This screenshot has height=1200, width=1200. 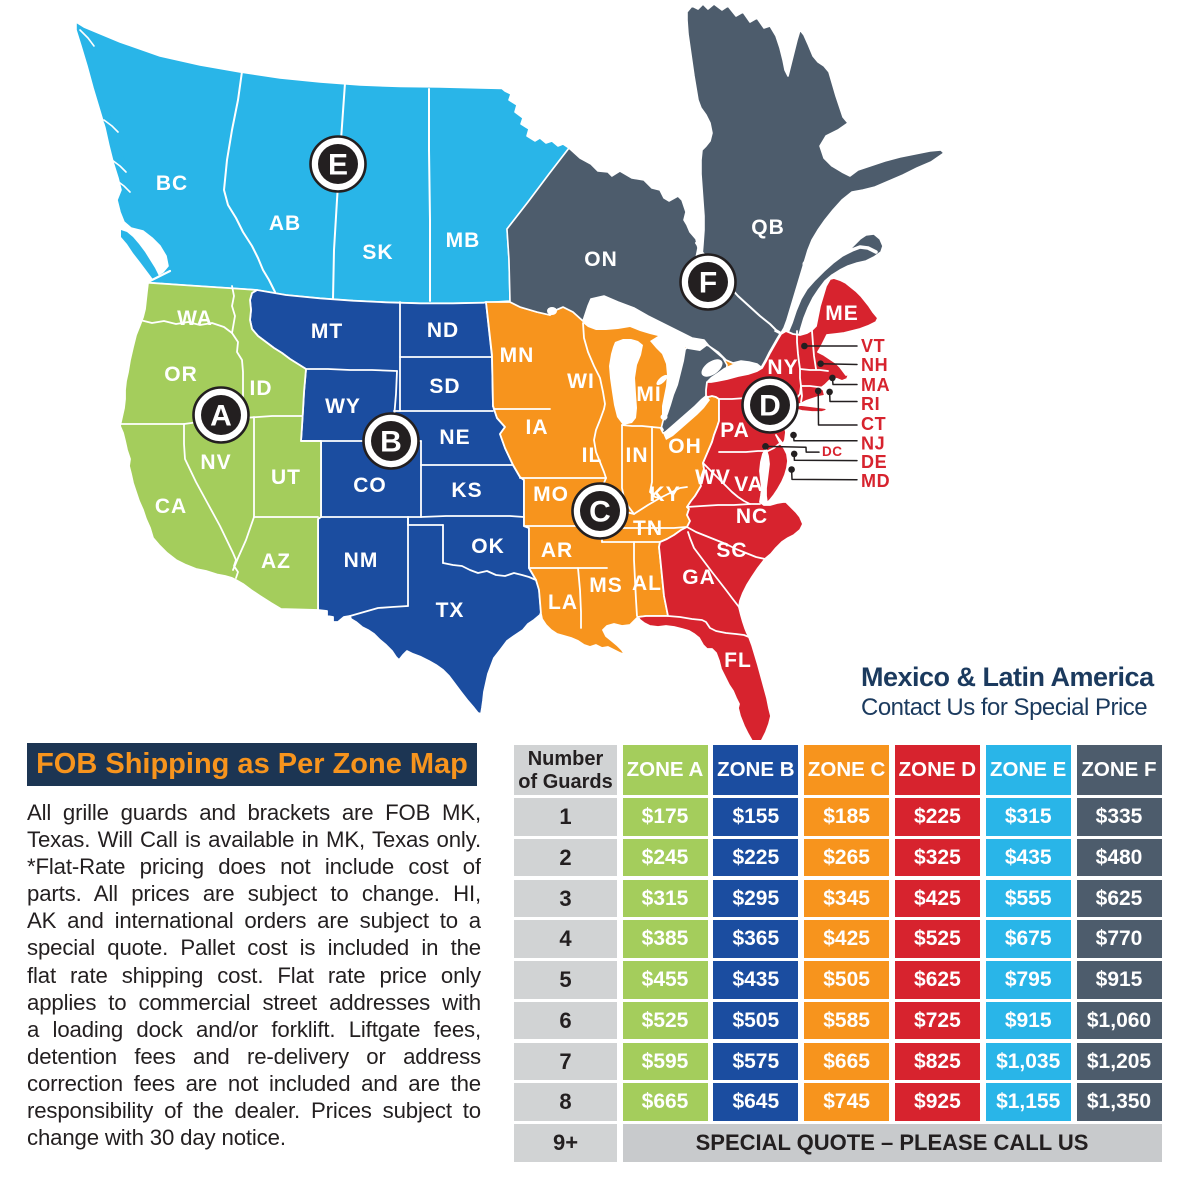 I want to click on svg-text: IL, so click(x=592, y=455).